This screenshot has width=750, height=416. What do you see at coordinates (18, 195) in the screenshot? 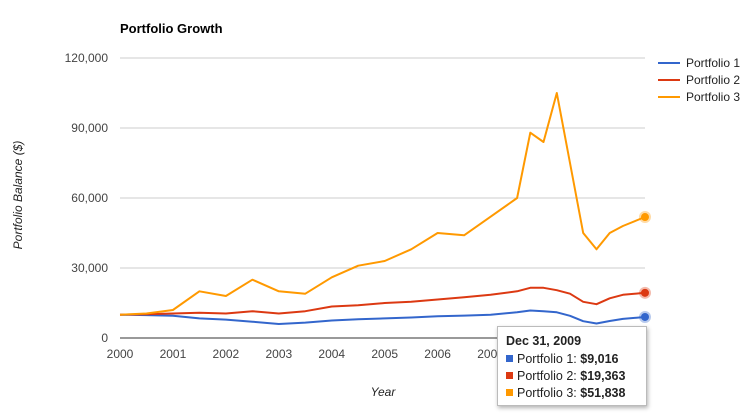
I see `y-axis-title: Portfolio Balance ($)` at bounding box center [18, 195].